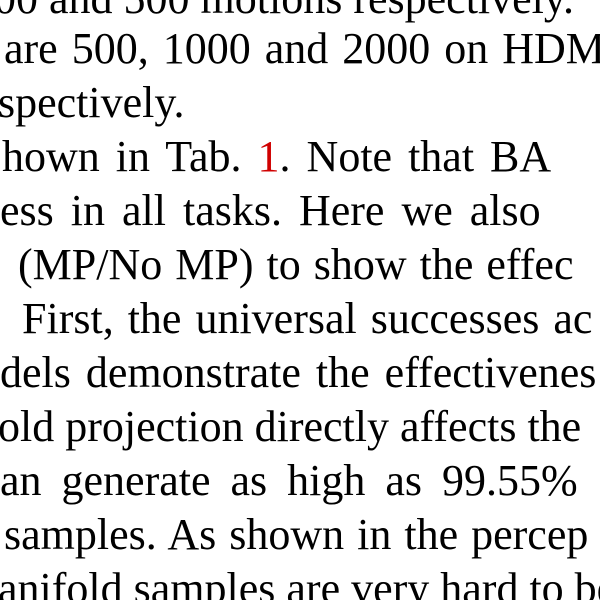  I want to click on text-fragment: . Note that BA, so click(415, 156).